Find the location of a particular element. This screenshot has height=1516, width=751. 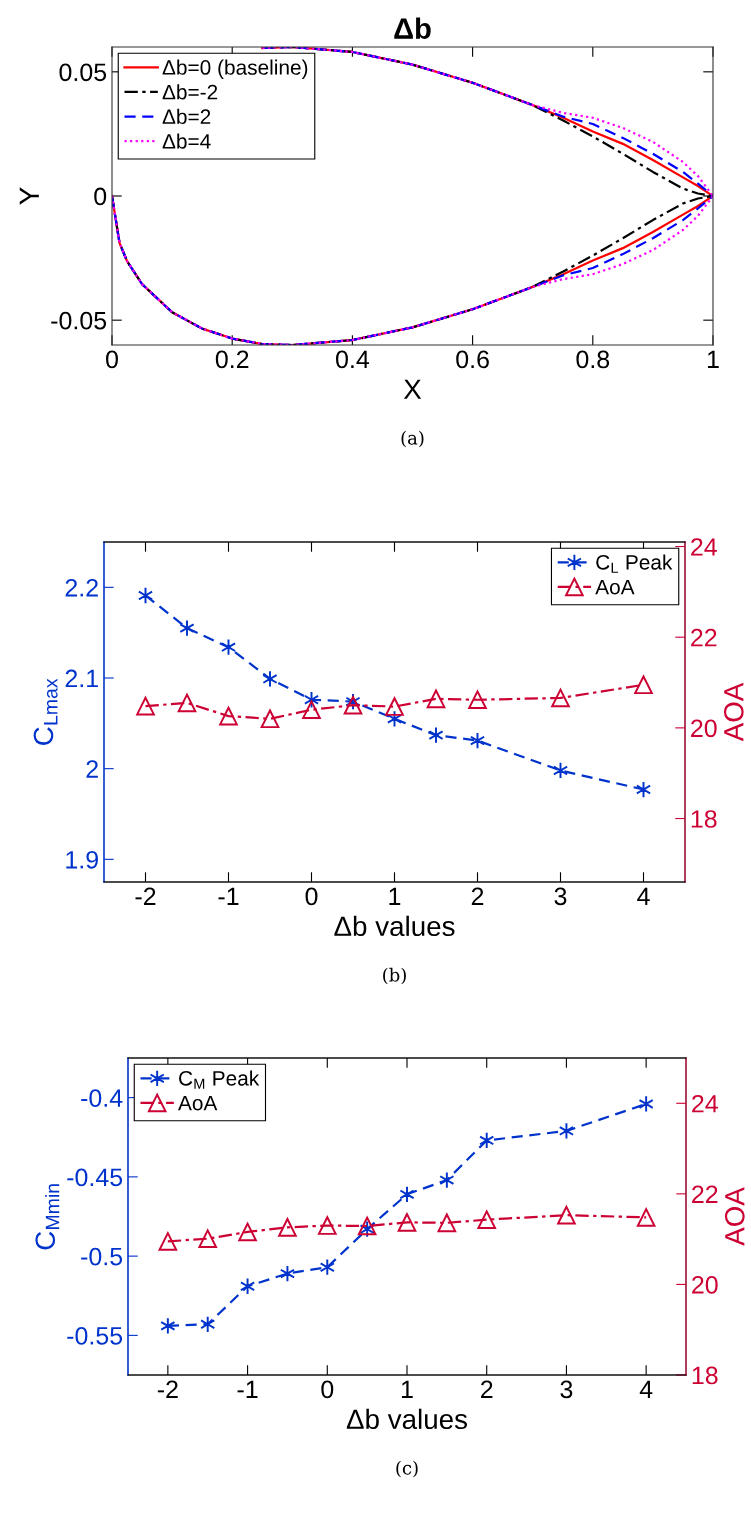

y-tick-label: -0.45 is located at coordinates (95, 1177).